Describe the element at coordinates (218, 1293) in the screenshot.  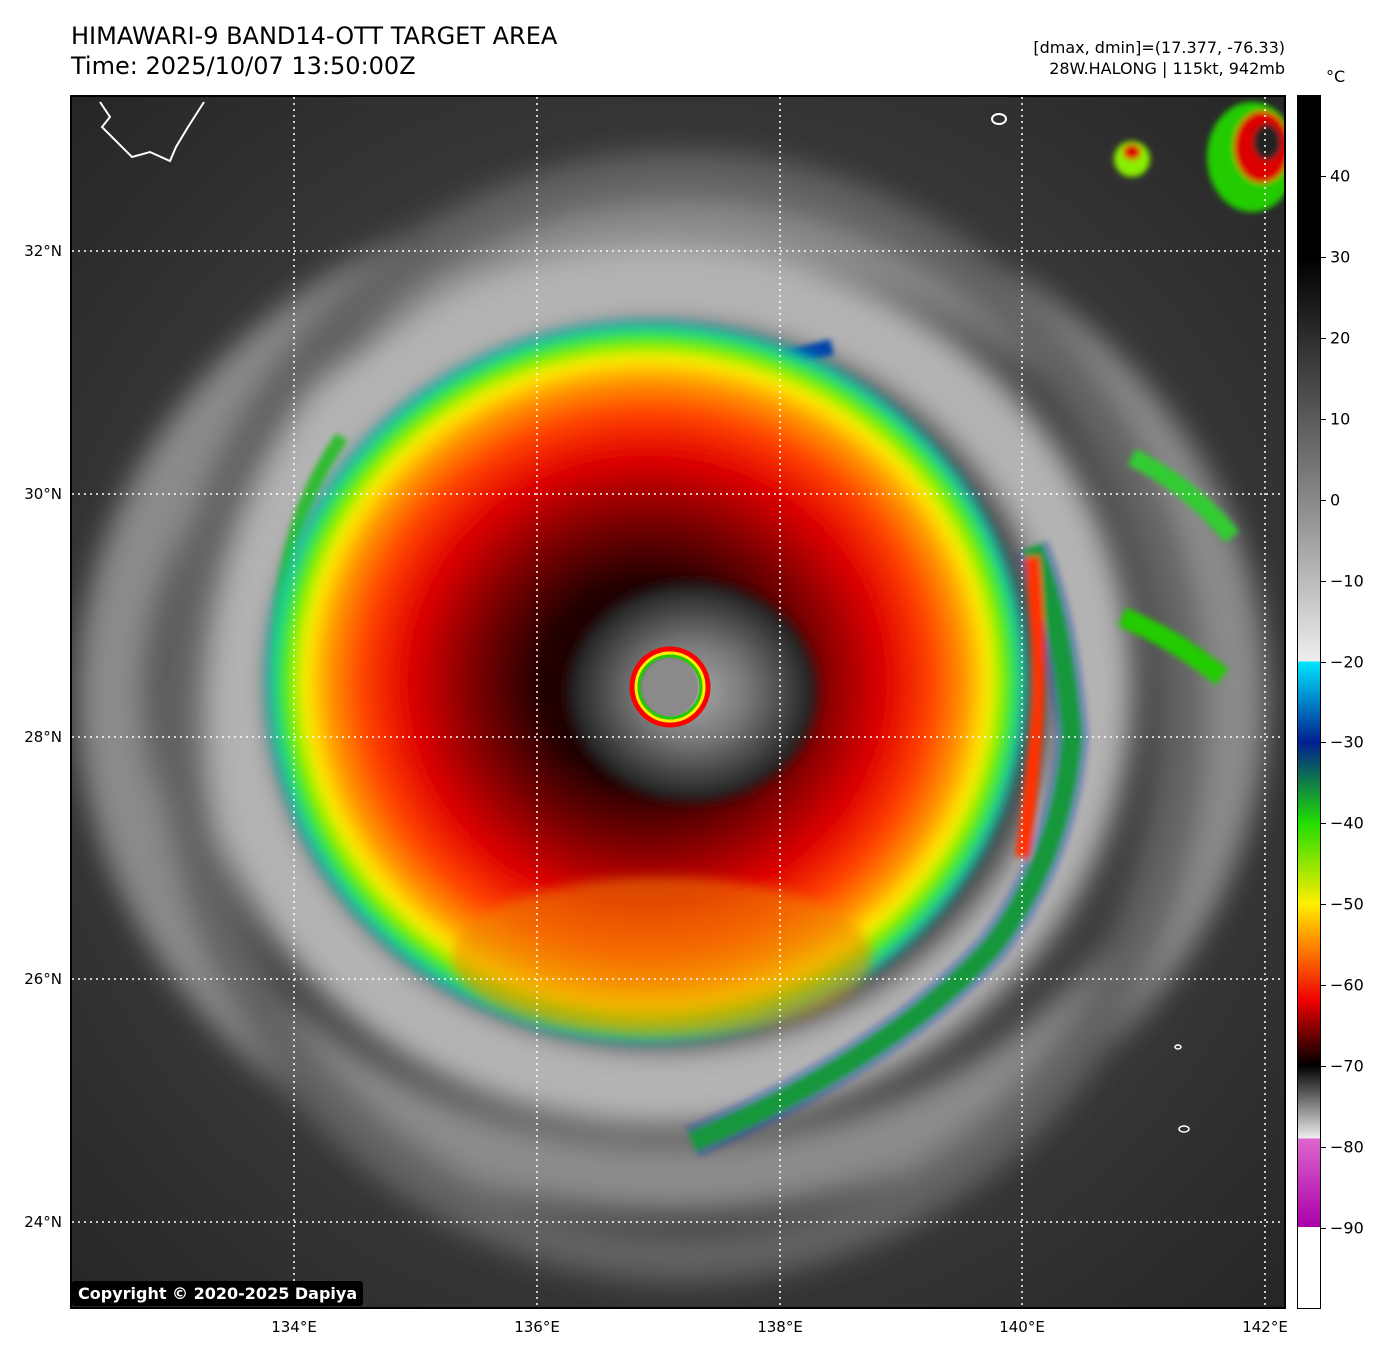
I see `copyright-label: Copyright © 2020-2025 Dapiya` at that location.